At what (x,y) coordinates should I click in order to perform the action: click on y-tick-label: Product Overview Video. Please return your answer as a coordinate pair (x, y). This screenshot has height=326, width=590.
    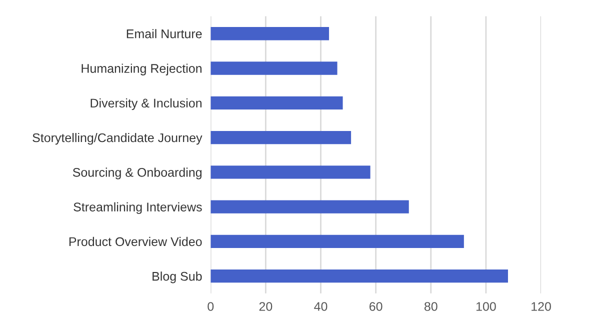
    Looking at the image, I should click on (135, 241).